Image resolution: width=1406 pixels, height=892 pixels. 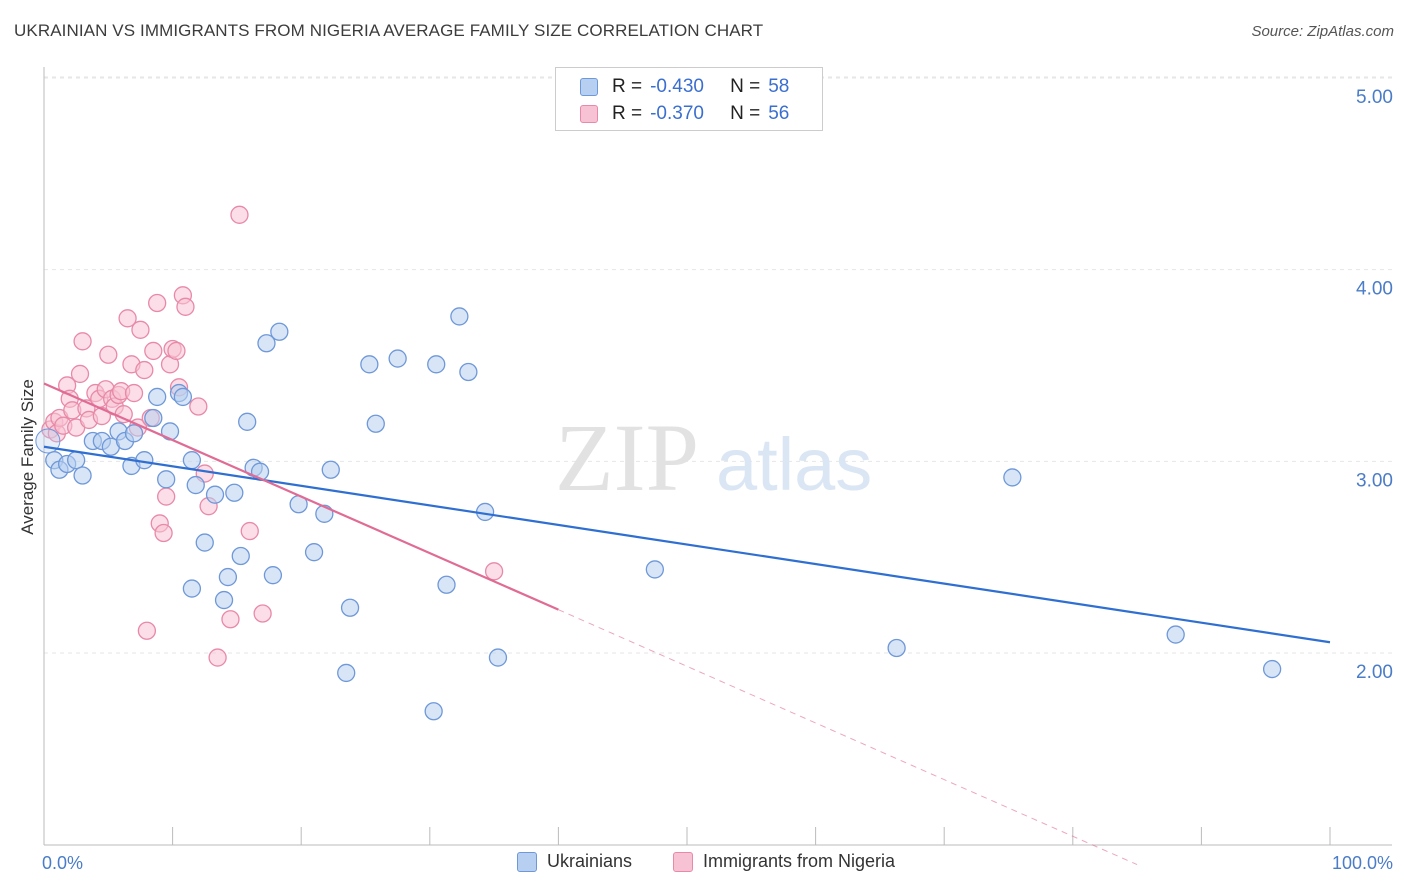 What do you see at coordinates (589, 114) in the screenshot?
I see `legend-swatch-pink` at bounding box center [589, 114].